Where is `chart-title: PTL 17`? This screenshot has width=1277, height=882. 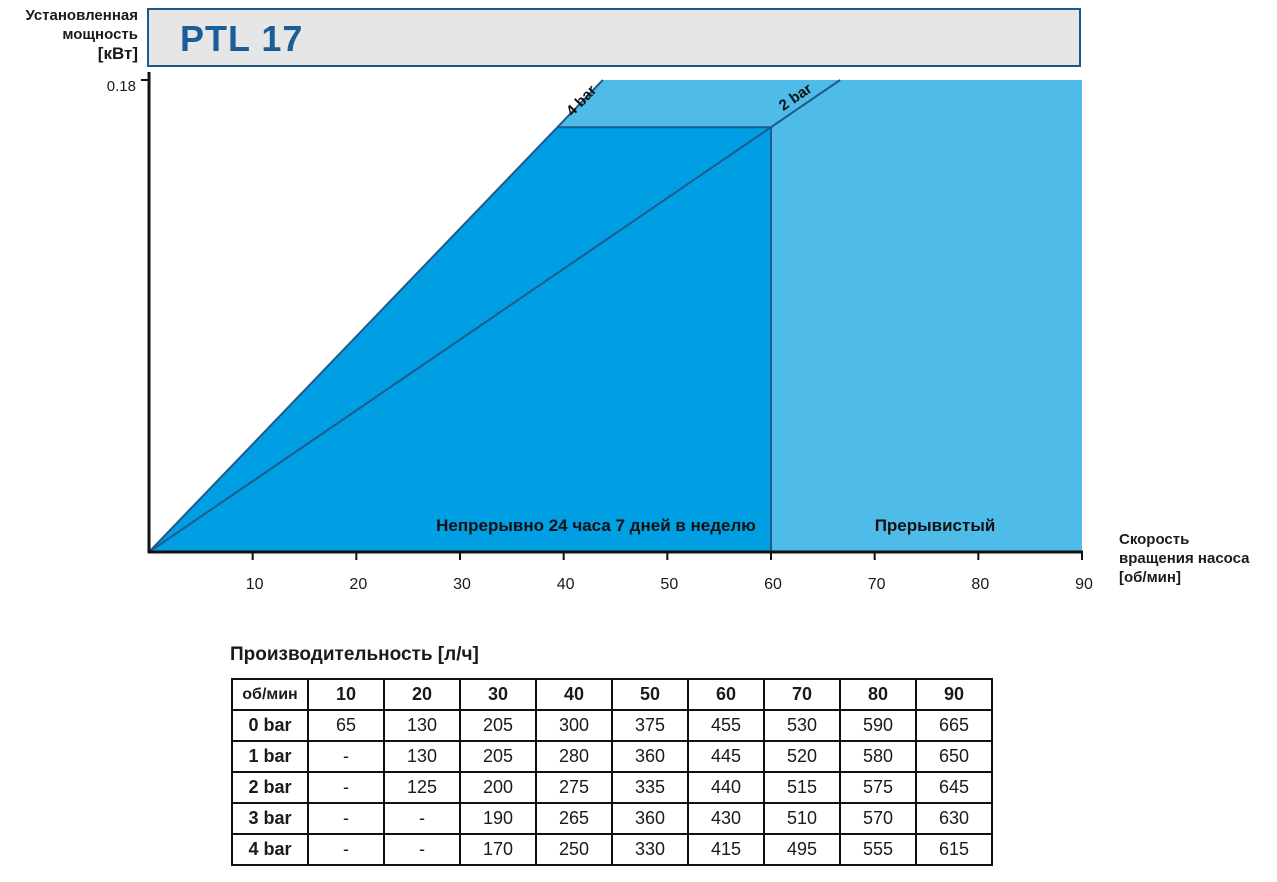 chart-title: PTL 17 is located at coordinates (242, 38).